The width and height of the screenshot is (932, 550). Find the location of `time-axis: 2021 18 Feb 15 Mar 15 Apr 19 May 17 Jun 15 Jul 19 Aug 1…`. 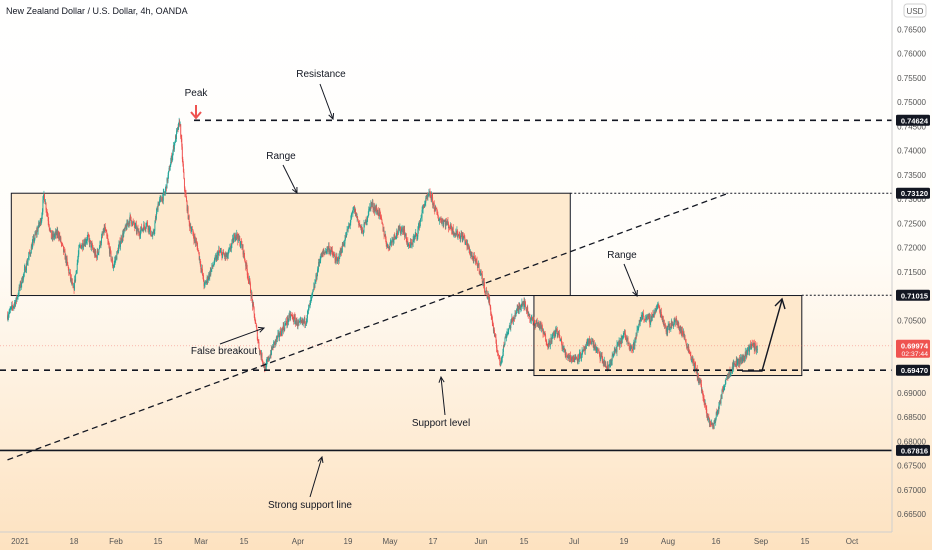

time-axis: 2021 18 Feb 15 Mar 15 Apr 19 May 17 Jun 15 Jul 19 Aug 1… is located at coordinates (435, 541).